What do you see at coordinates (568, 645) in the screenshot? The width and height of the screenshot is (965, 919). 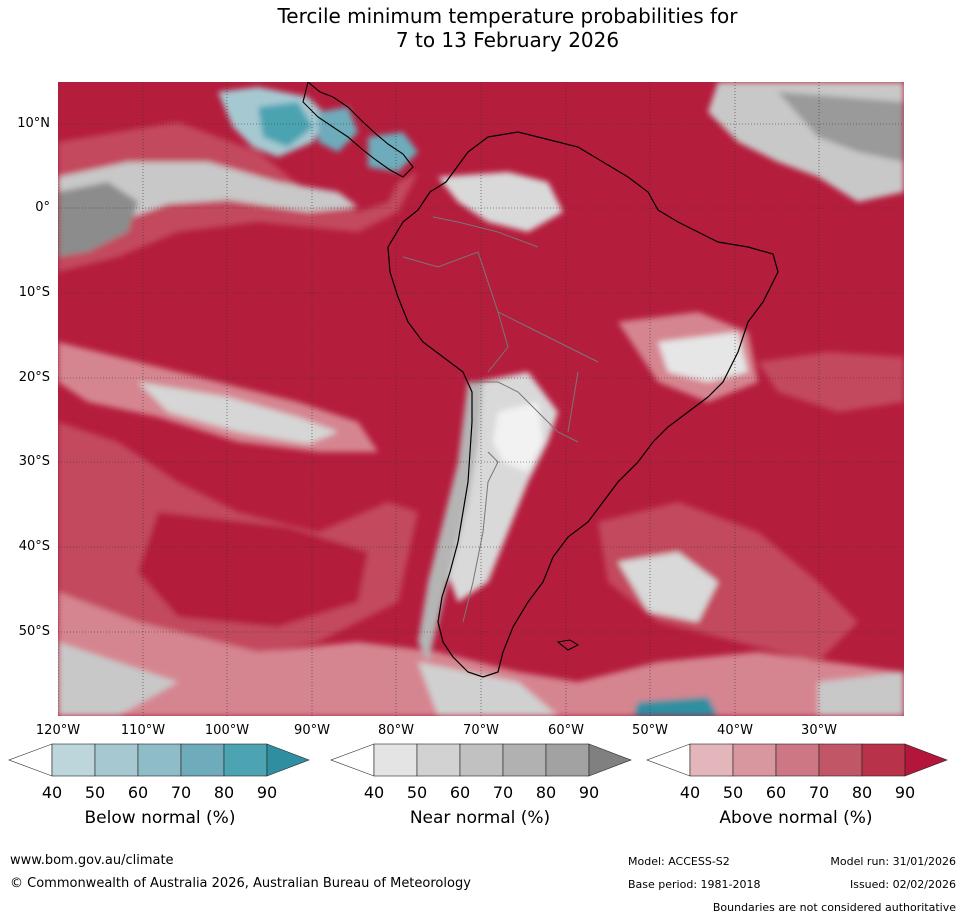 I see `falkland-islands` at bounding box center [568, 645].